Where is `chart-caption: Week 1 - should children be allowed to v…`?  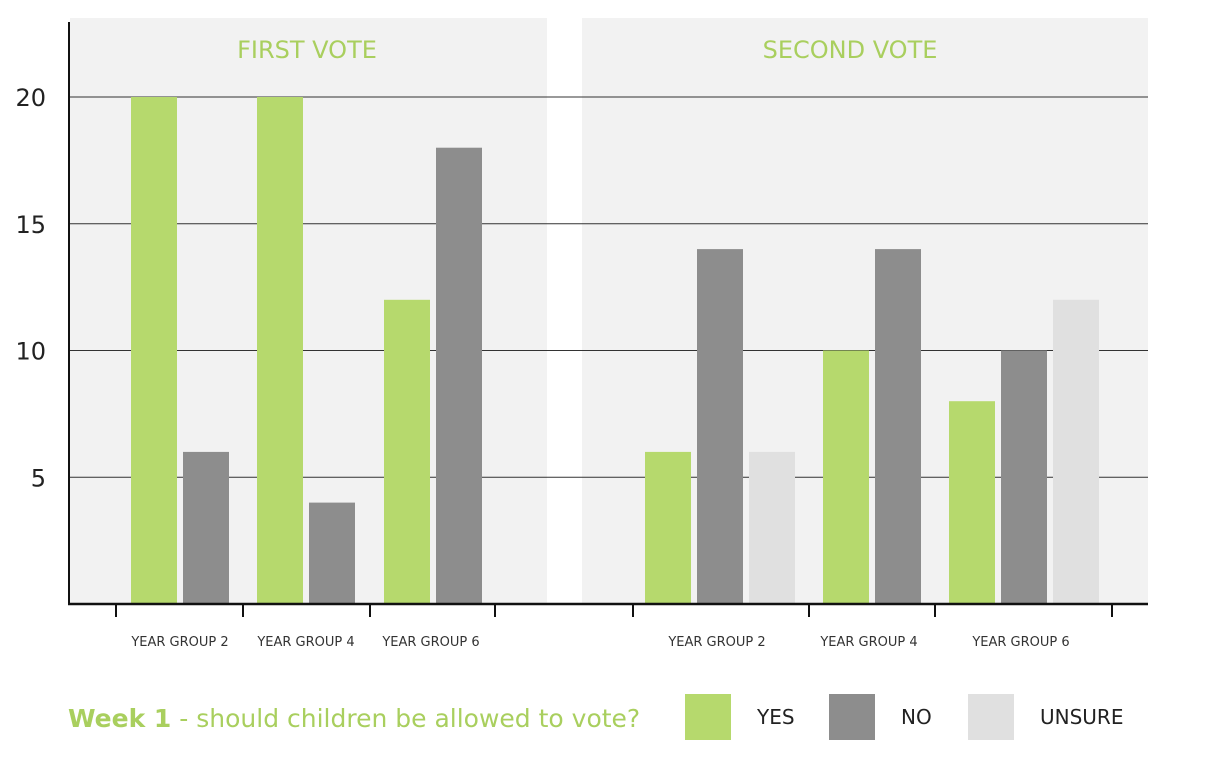 chart-caption: Week 1 - should children be allowed to v… is located at coordinates (354, 718).